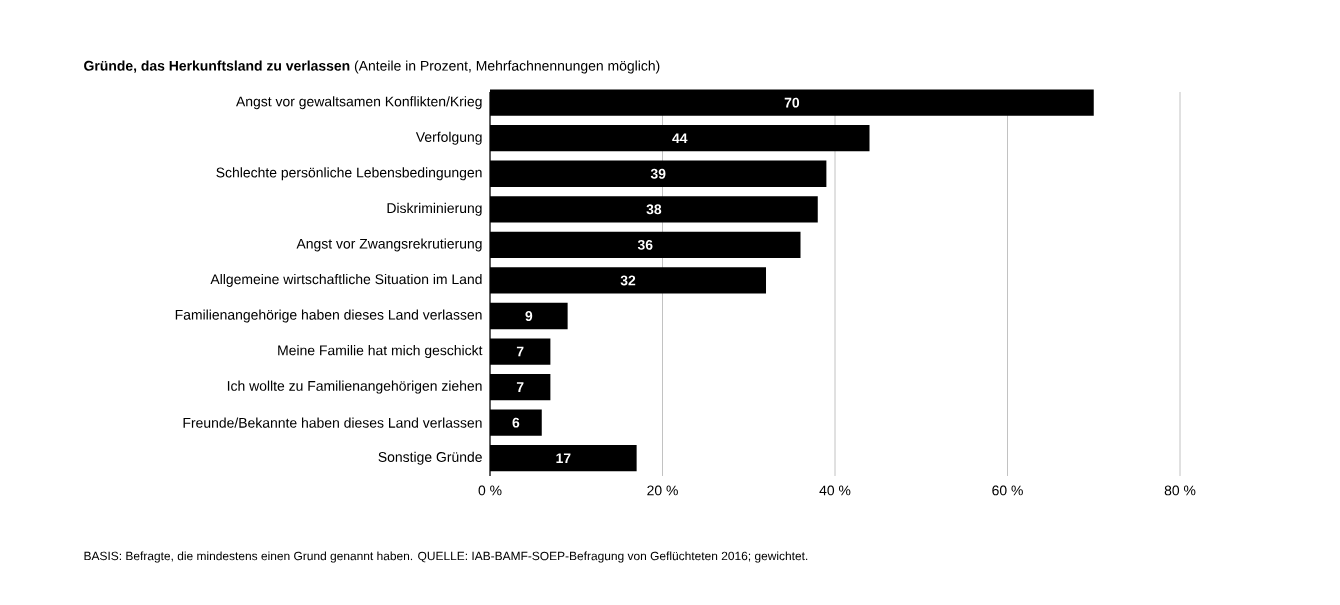 This screenshot has width=1340, height=605. Describe the element at coordinates (328, 316) in the screenshot. I see `y-tick-label: Familienangehörige haben dieses Land verlassen` at that location.